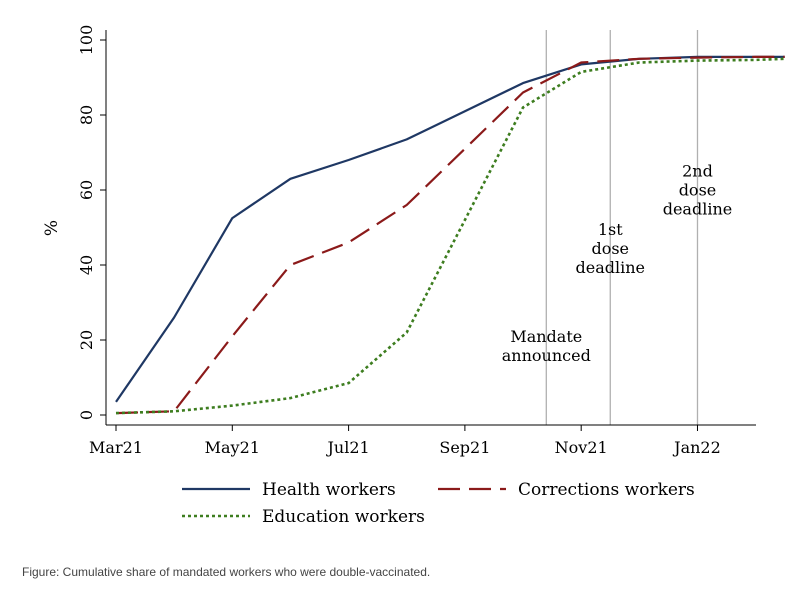 This screenshot has width=794, height=592. Describe the element at coordinates (86, 190) in the screenshot. I see `y-tick-label: 60` at that location.